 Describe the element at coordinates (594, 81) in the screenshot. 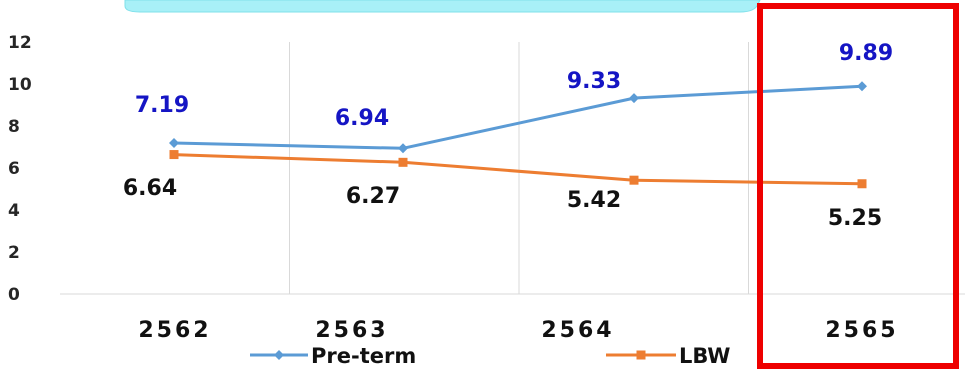

I see `data-label-pre-term: 9.33` at that location.